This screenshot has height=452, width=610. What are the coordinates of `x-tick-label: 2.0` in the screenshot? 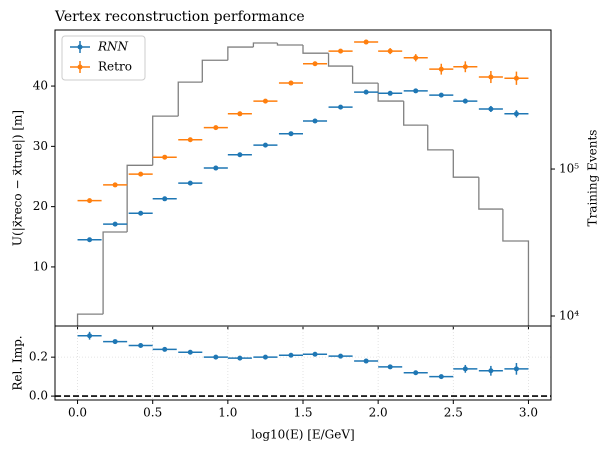 It's located at (378, 413).